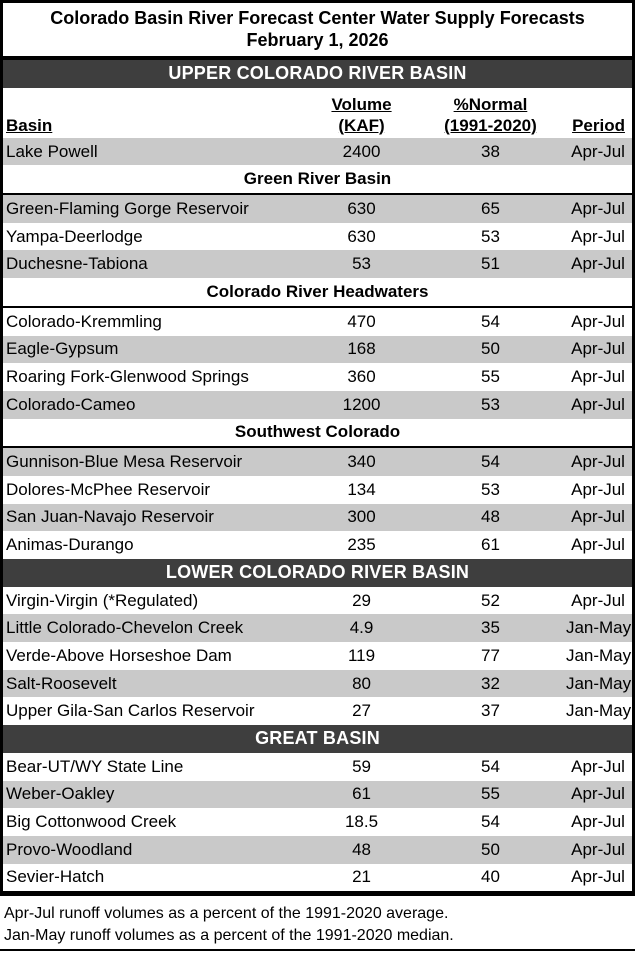 This screenshot has width=635, height=953. What do you see at coordinates (361, 125) in the screenshot?
I see `column-header-volume-line2: (KAF)` at bounding box center [361, 125].